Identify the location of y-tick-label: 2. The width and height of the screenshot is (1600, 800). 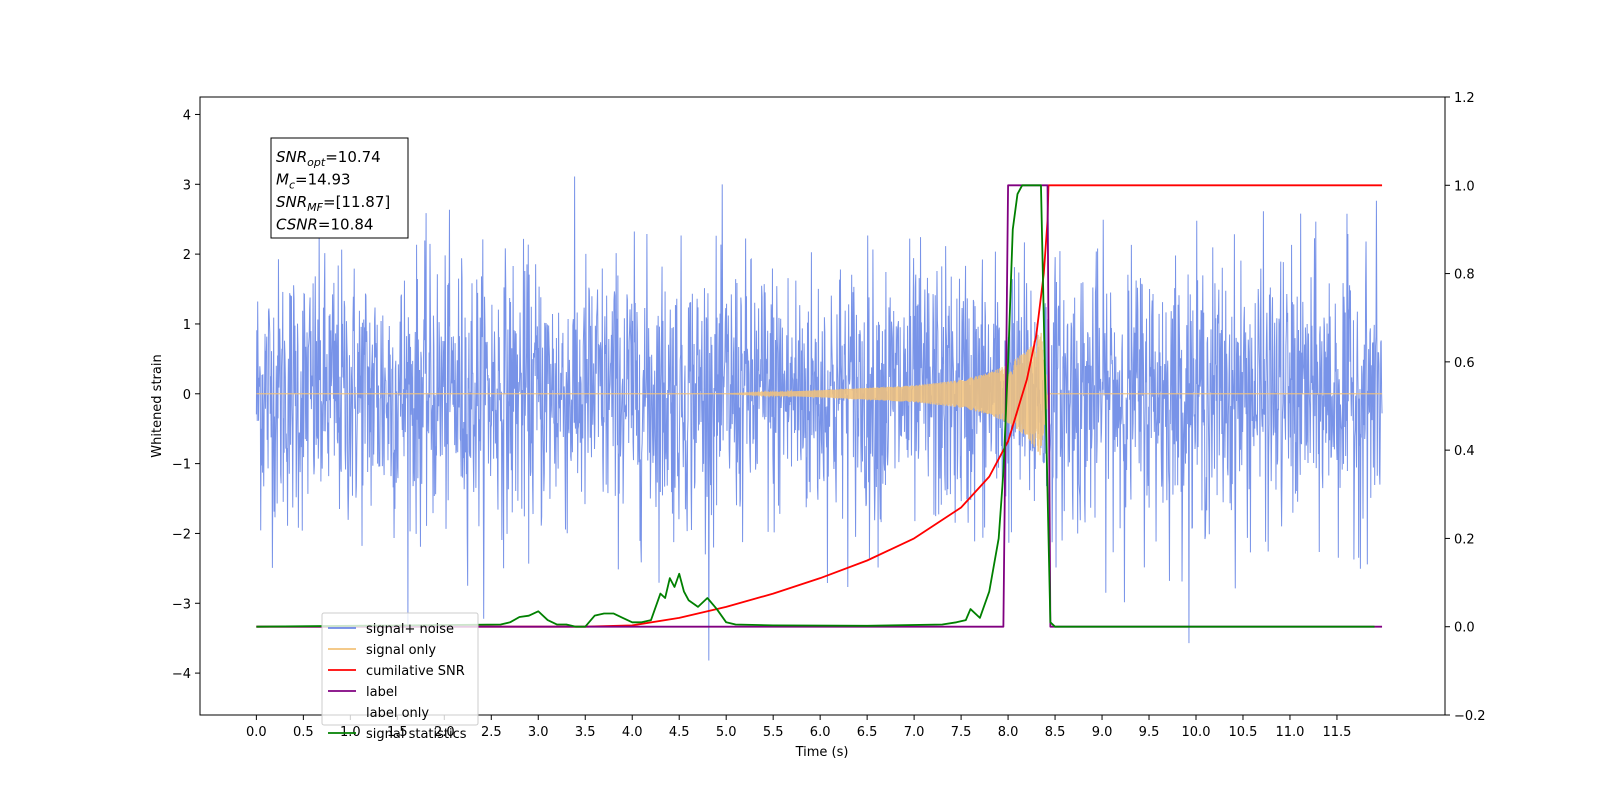
(187, 255).